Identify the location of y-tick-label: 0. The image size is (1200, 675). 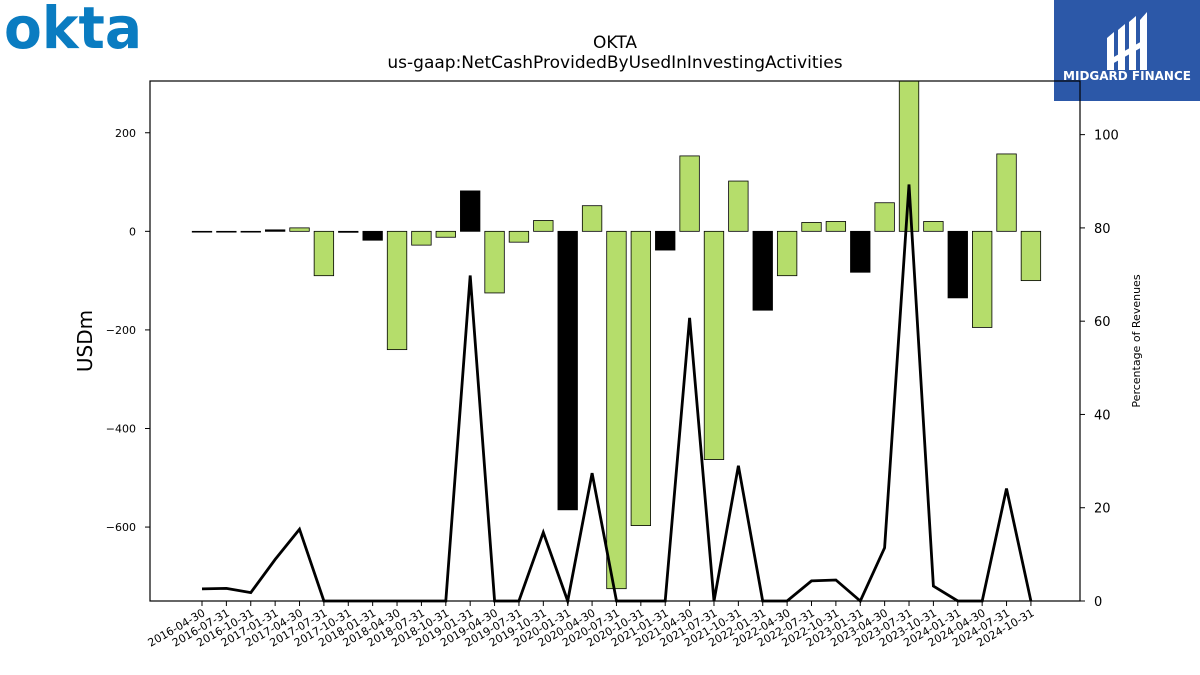
(132, 231).